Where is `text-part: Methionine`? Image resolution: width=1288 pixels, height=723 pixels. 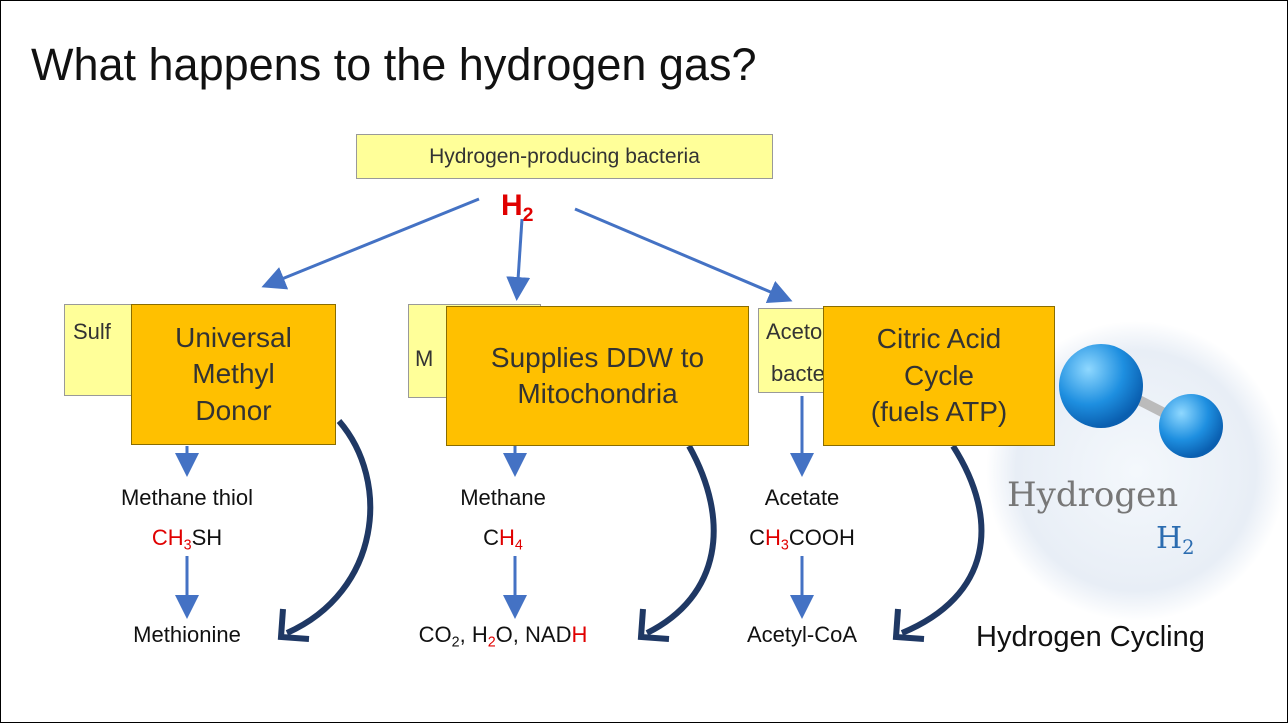
text-part: Methionine is located at coordinates (187, 634).